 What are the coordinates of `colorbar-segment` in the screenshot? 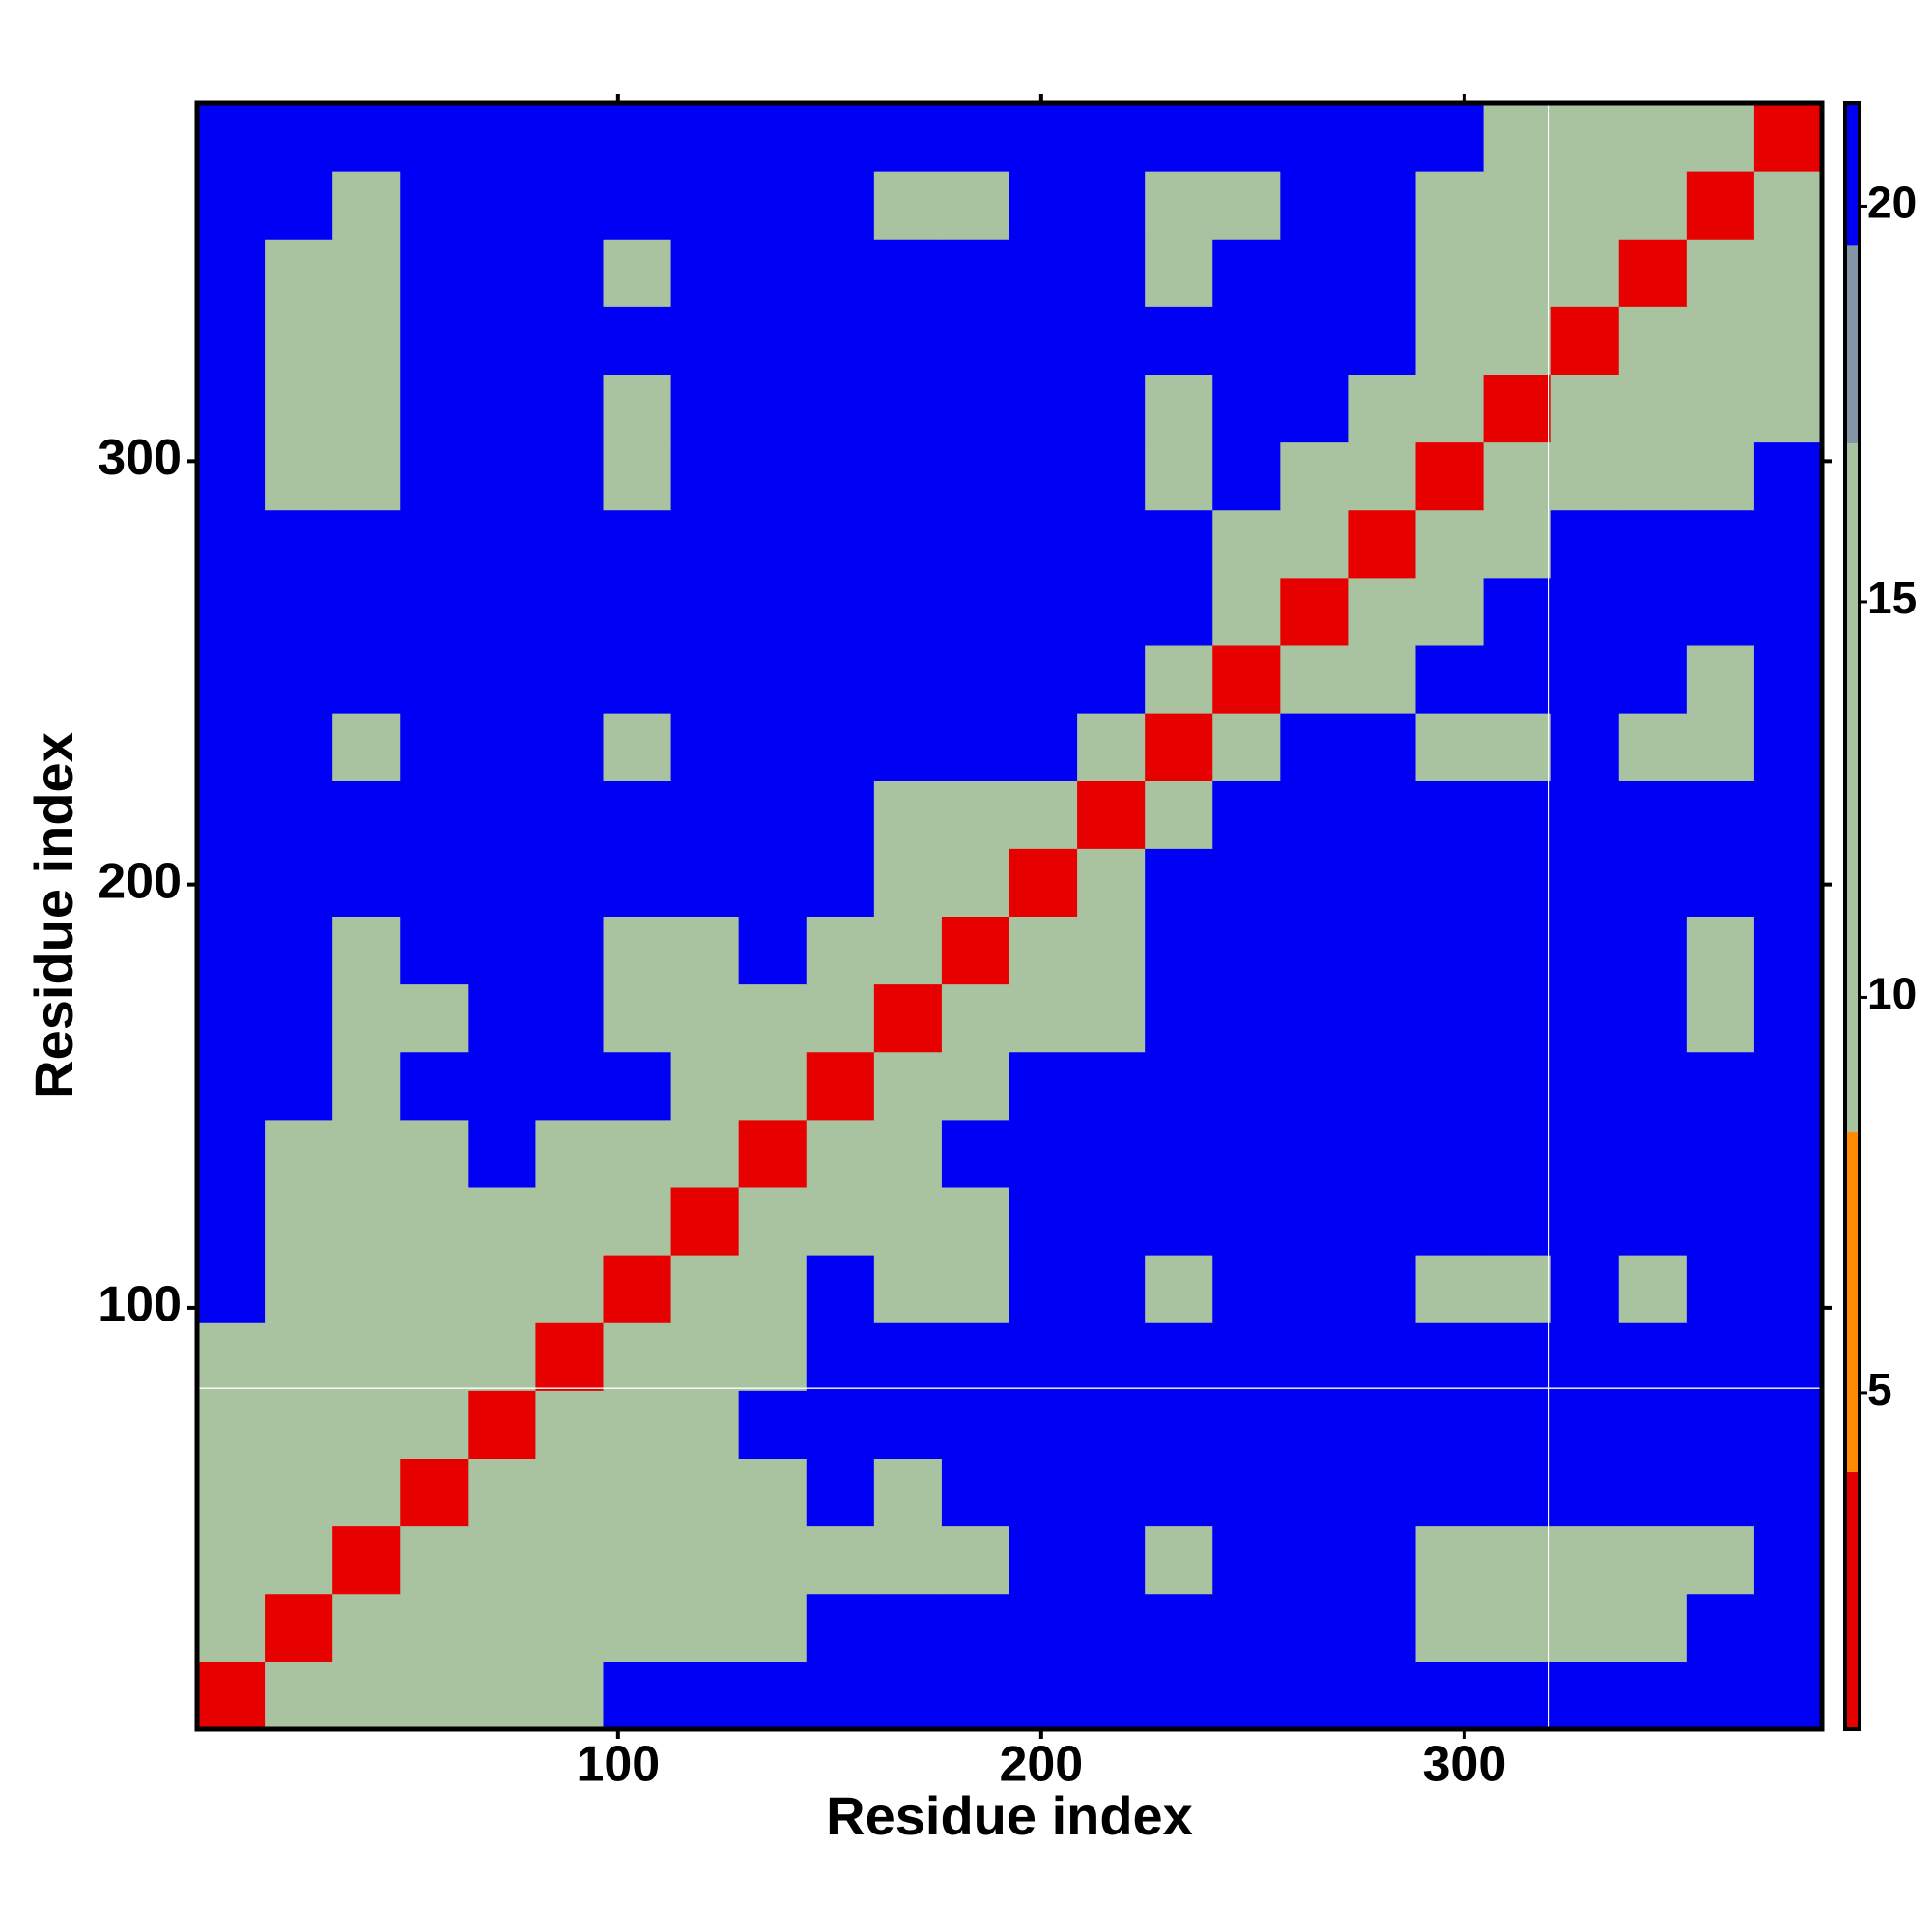 It's located at (1852, 174).